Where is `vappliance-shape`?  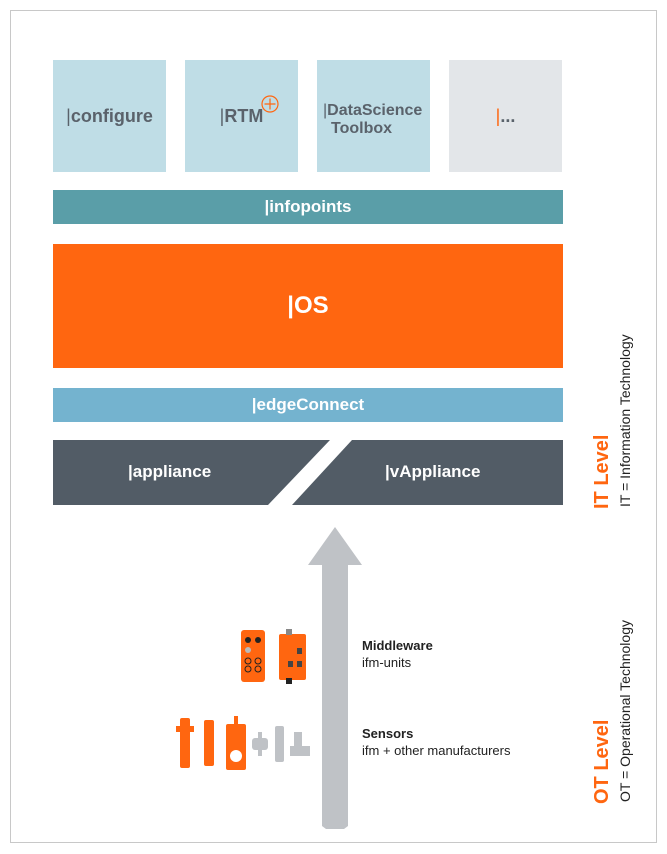 vappliance-shape is located at coordinates (427, 472).